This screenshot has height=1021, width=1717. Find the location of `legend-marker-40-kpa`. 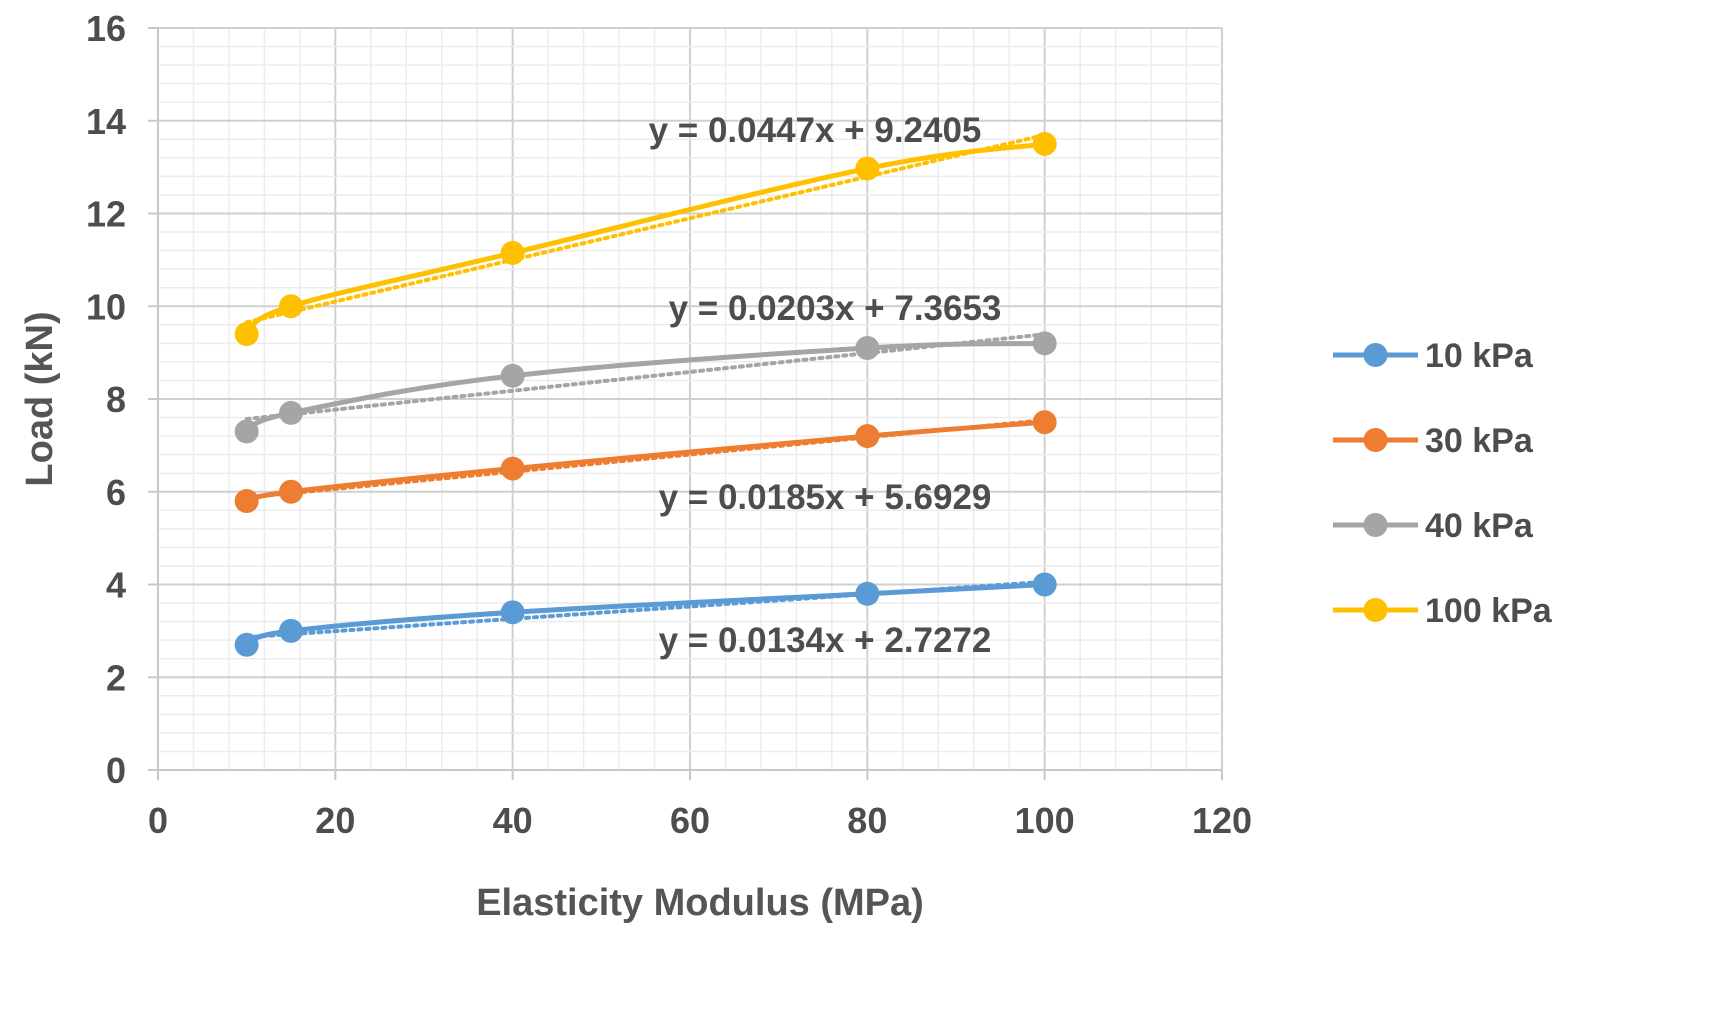

legend-marker-40-kpa is located at coordinates (1375, 525).